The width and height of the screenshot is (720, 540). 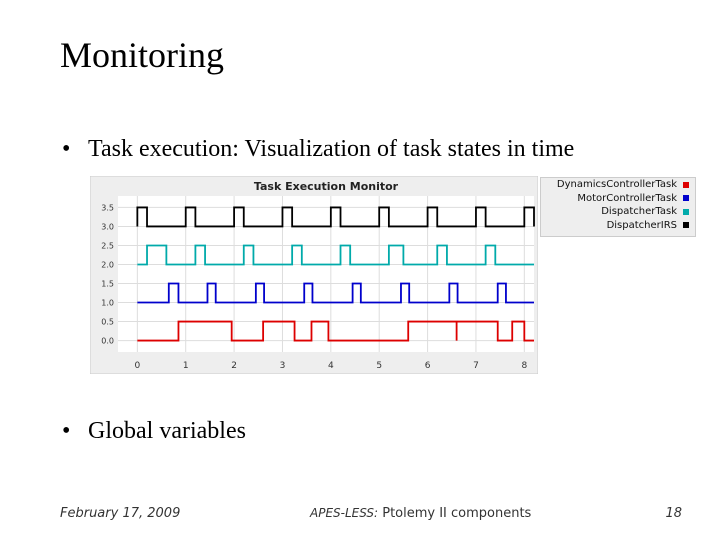 I want to click on legend-item: DispatcherTask, so click(x=618, y=212).